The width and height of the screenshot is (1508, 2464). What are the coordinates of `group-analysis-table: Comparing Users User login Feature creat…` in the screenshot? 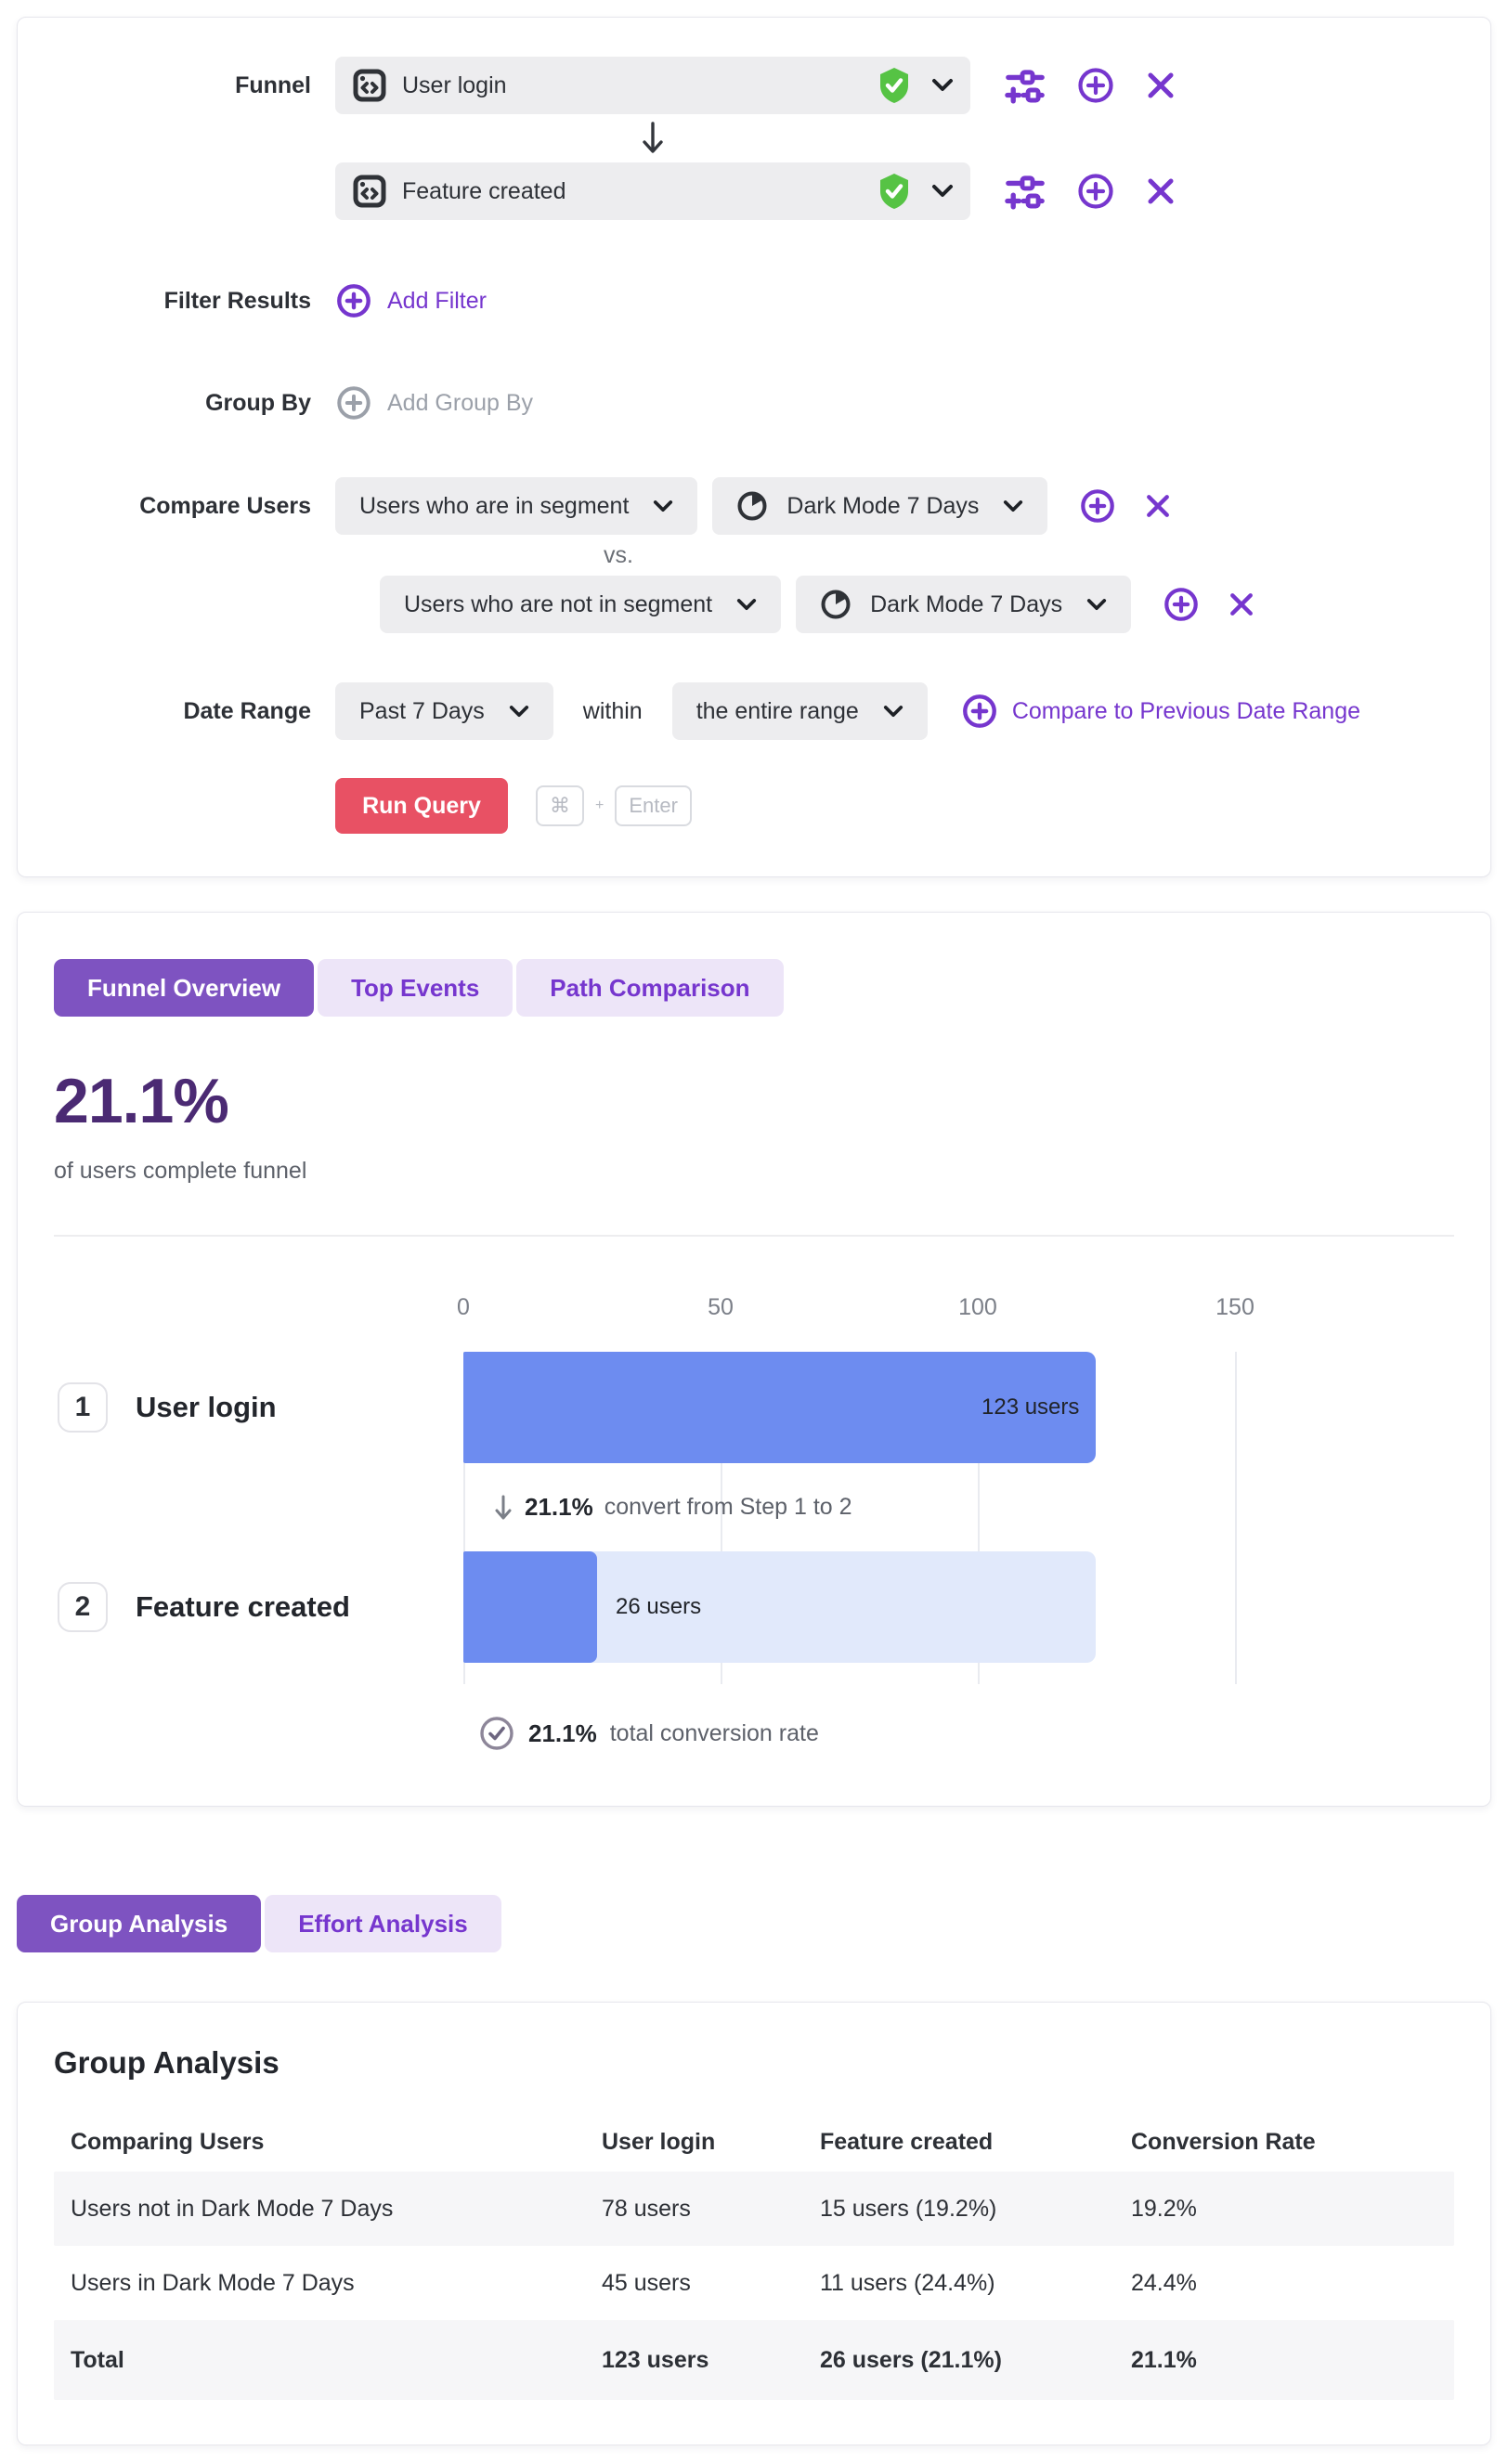 It's located at (754, 2256).